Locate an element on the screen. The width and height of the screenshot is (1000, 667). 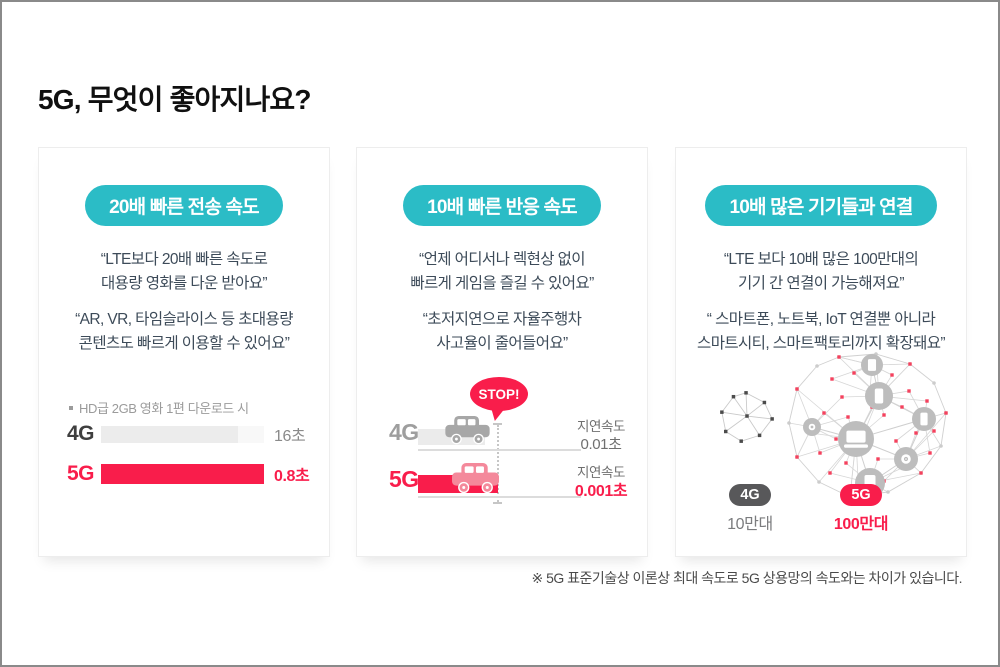
quote-connections-1: “LTE 보다 10배 많은 100만대의 기기 간 연결이 가능해져요” is located at coordinates (821, 272).